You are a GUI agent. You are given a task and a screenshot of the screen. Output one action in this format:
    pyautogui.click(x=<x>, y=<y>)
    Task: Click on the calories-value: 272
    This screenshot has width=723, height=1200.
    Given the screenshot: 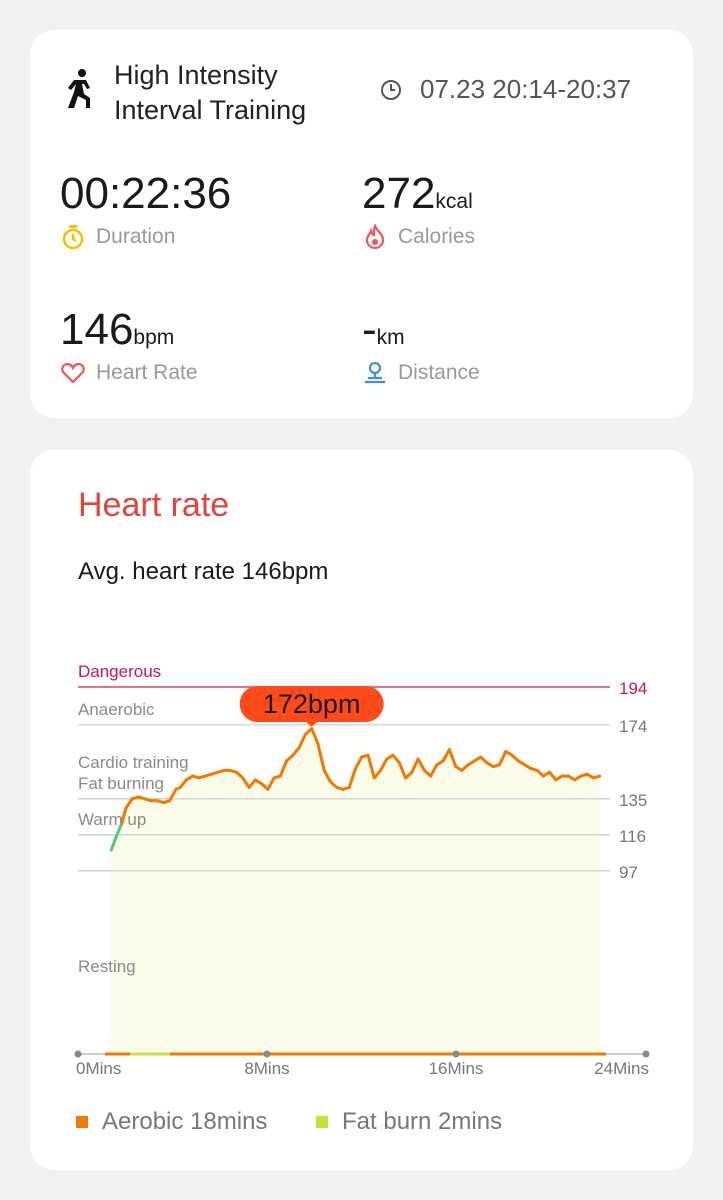 What is the action you would take?
    pyautogui.click(x=399, y=193)
    